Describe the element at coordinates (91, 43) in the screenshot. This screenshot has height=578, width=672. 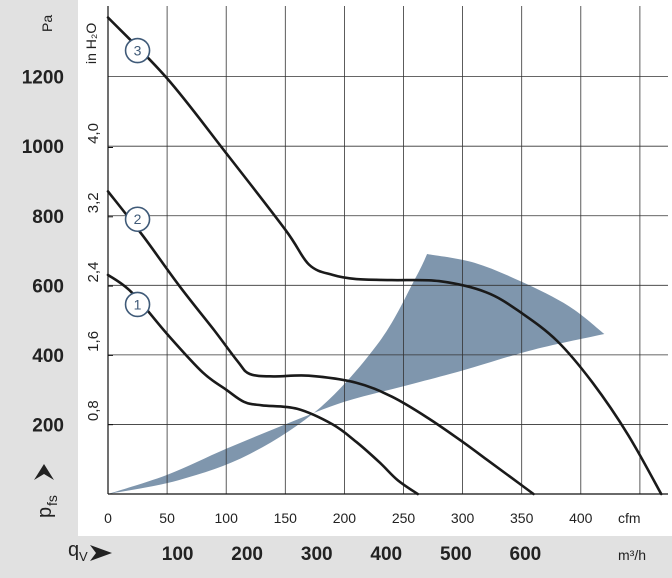
I see `inh2o-unit-label: in H₂O` at that location.